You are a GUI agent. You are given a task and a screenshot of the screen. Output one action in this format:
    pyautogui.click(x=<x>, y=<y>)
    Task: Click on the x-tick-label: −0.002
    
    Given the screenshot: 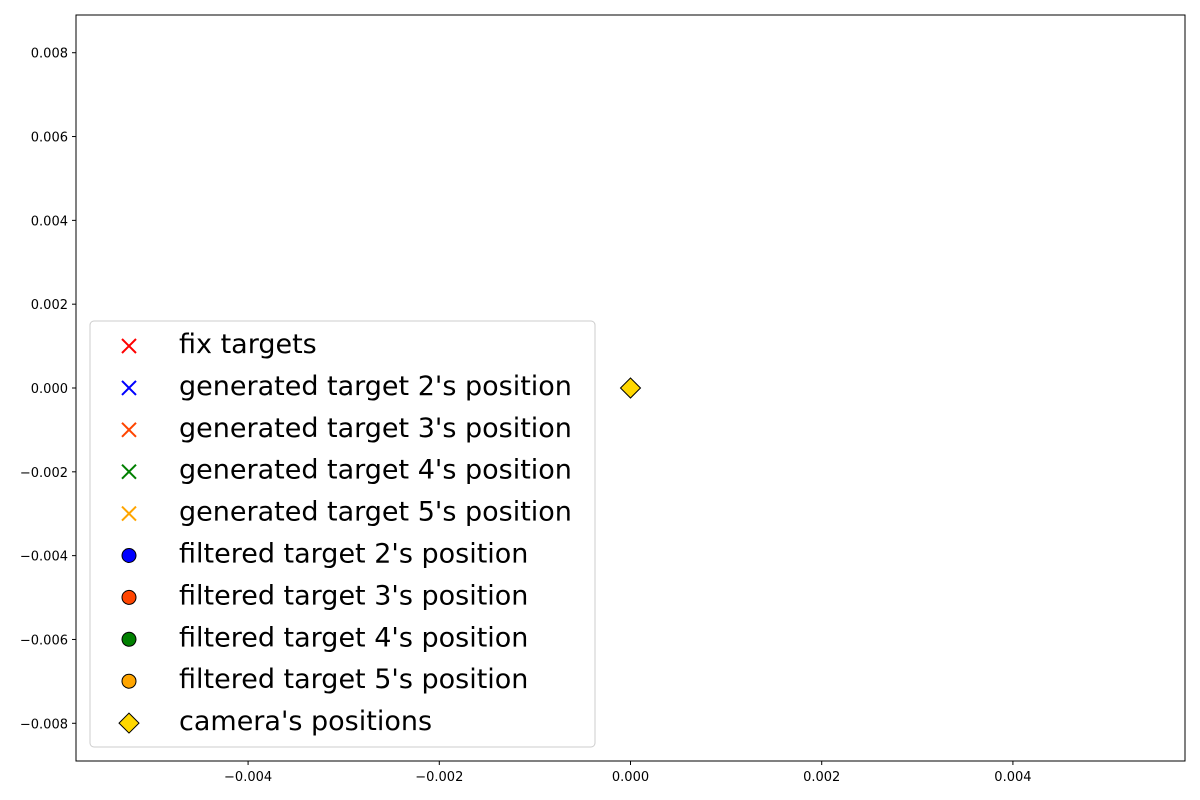 What is the action you would take?
    pyautogui.click(x=439, y=777)
    